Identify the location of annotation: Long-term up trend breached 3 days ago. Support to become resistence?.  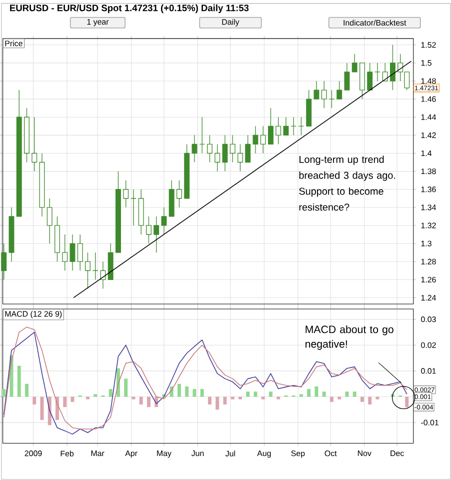
(347, 183).